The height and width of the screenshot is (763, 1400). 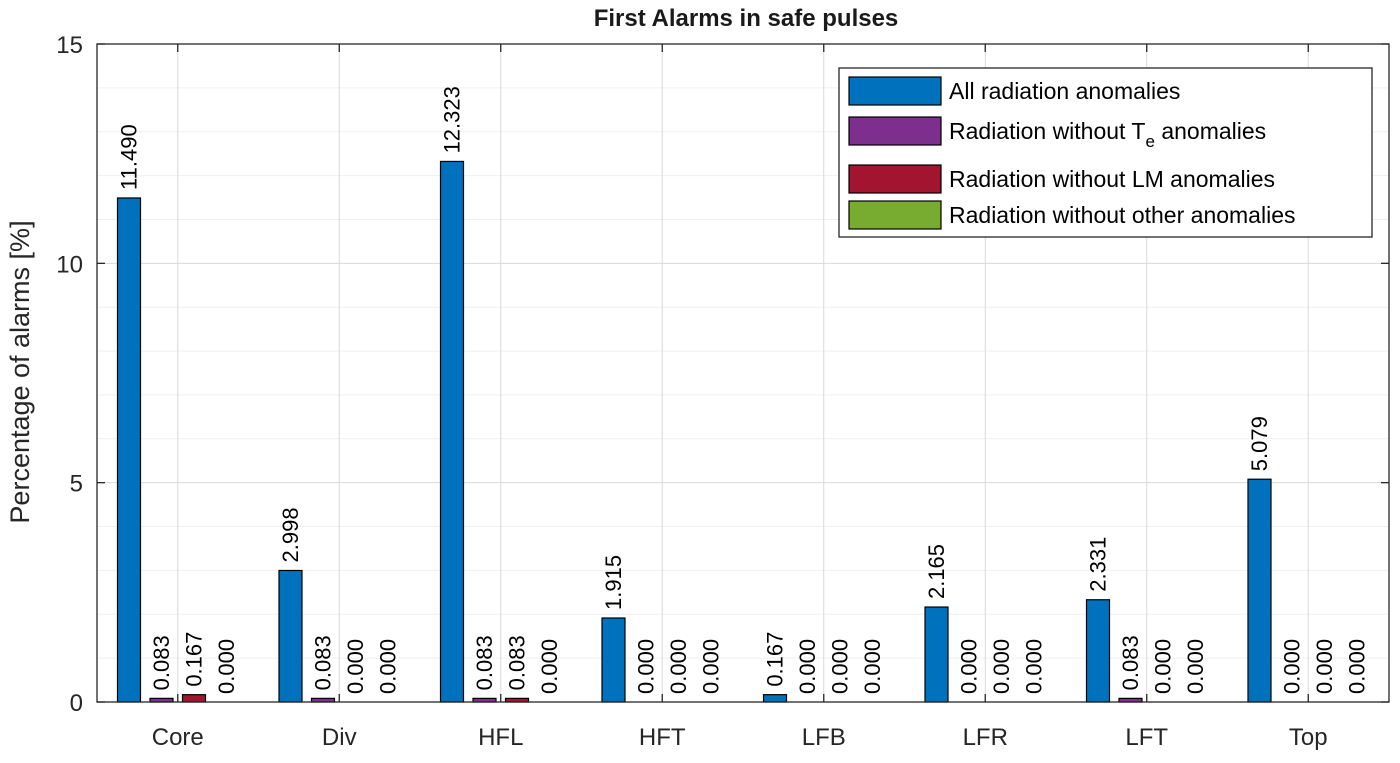 What do you see at coordinates (178, 737) in the screenshot?
I see `x-tick-label: Core` at bounding box center [178, 737].